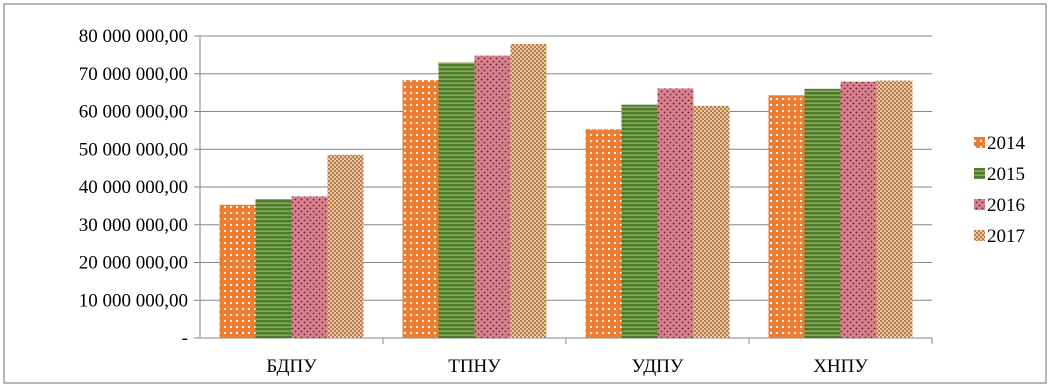 This screenshot has width=1050, height=387. What do you see at coordinates (979, 235) in the screenshot?
I see `legend-swatch-2017` at bounding box center [979, 235].